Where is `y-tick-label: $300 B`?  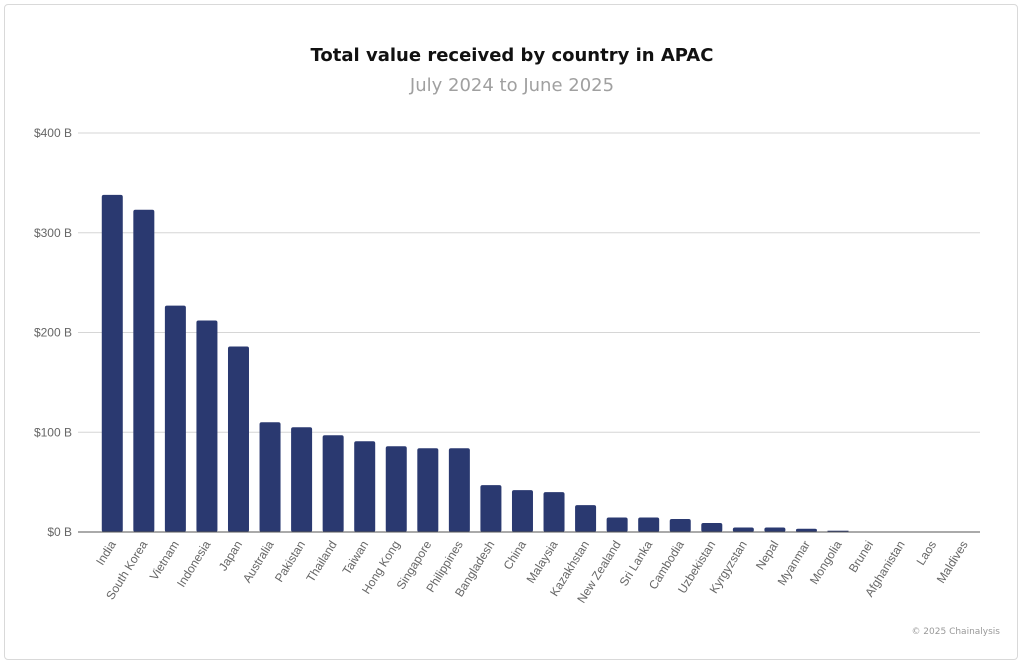 y-tick-label: $300 B is located at coordinates (53, 233).